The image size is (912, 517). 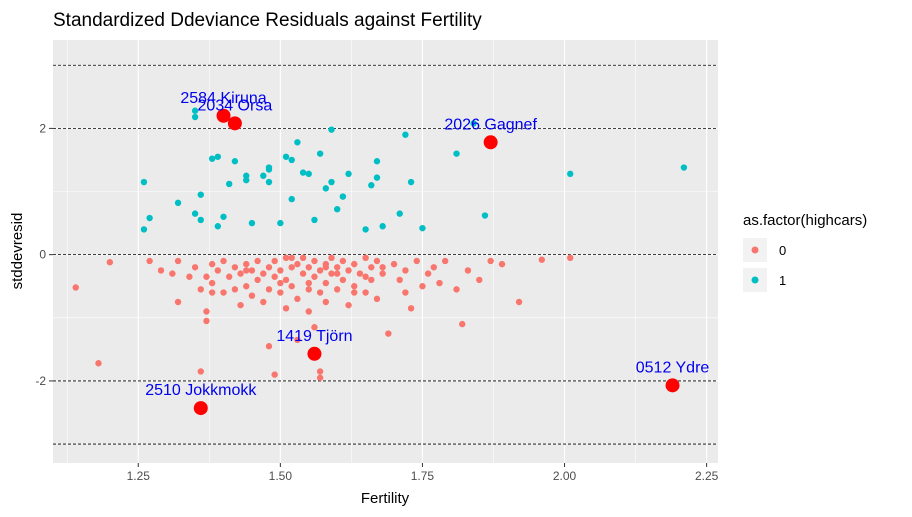 I want to click on highlight-point, so click(x=314, y=353).